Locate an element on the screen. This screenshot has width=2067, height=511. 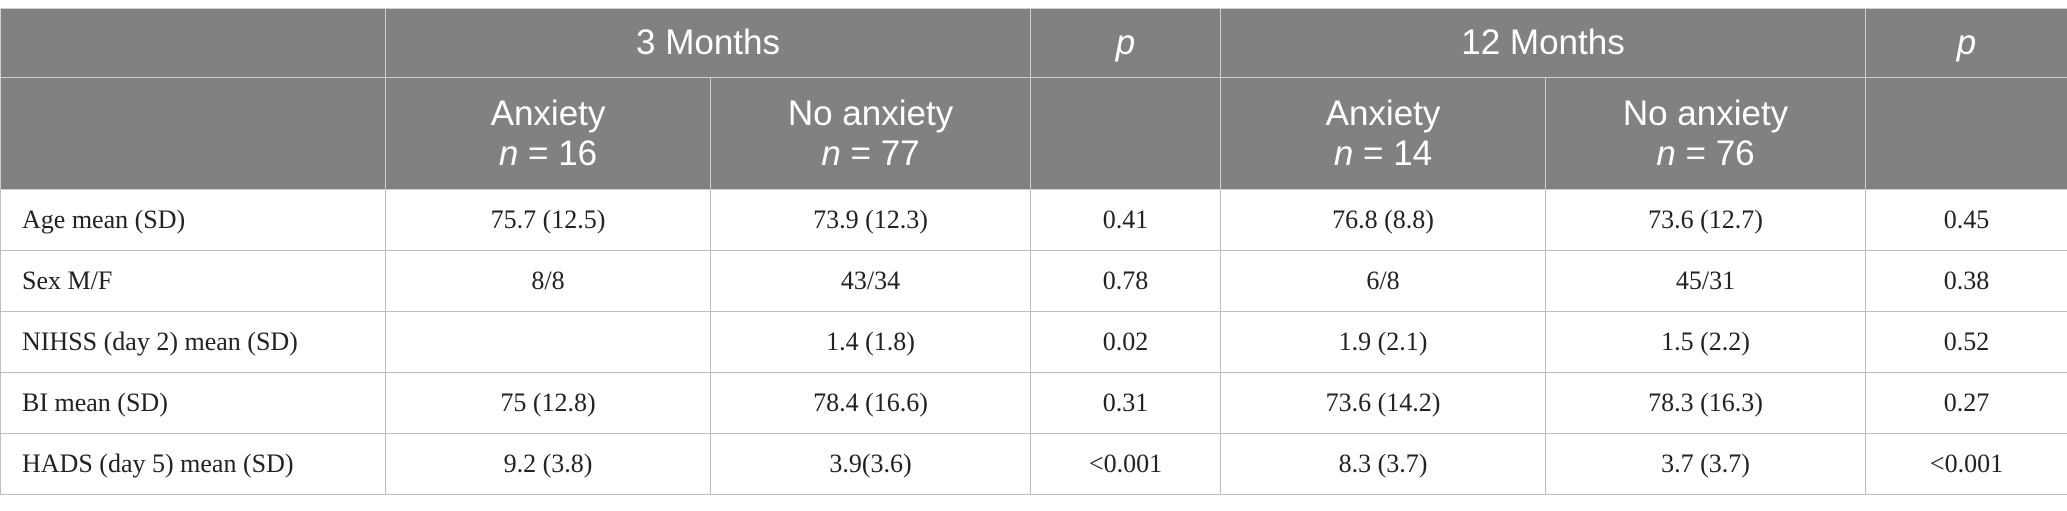
cell-12m-anxiety: 73.6 (14.2) is located at coordinates (1383, 403).